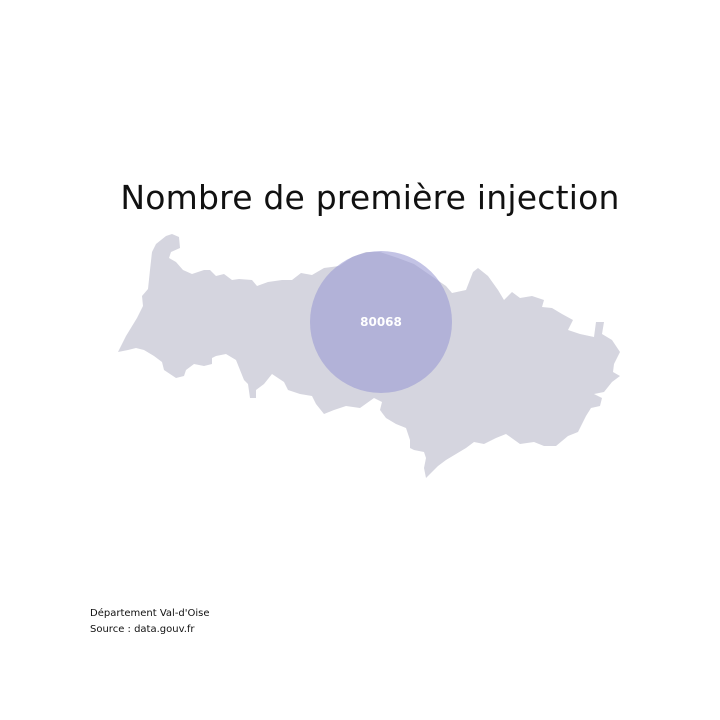  I want to click on bubble-marker, so click(381, 322).